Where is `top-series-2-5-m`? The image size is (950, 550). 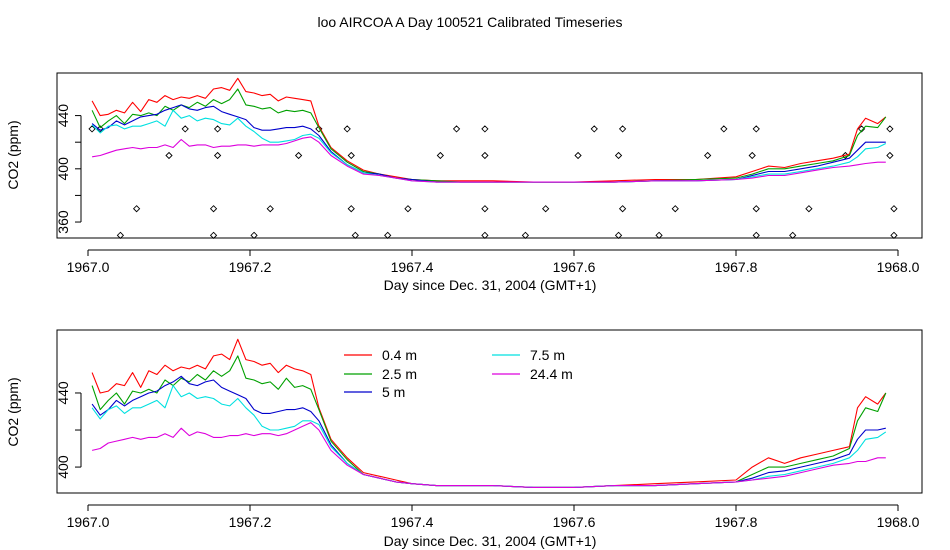
top-series-2-5-m is located at coordinates (489, 135).